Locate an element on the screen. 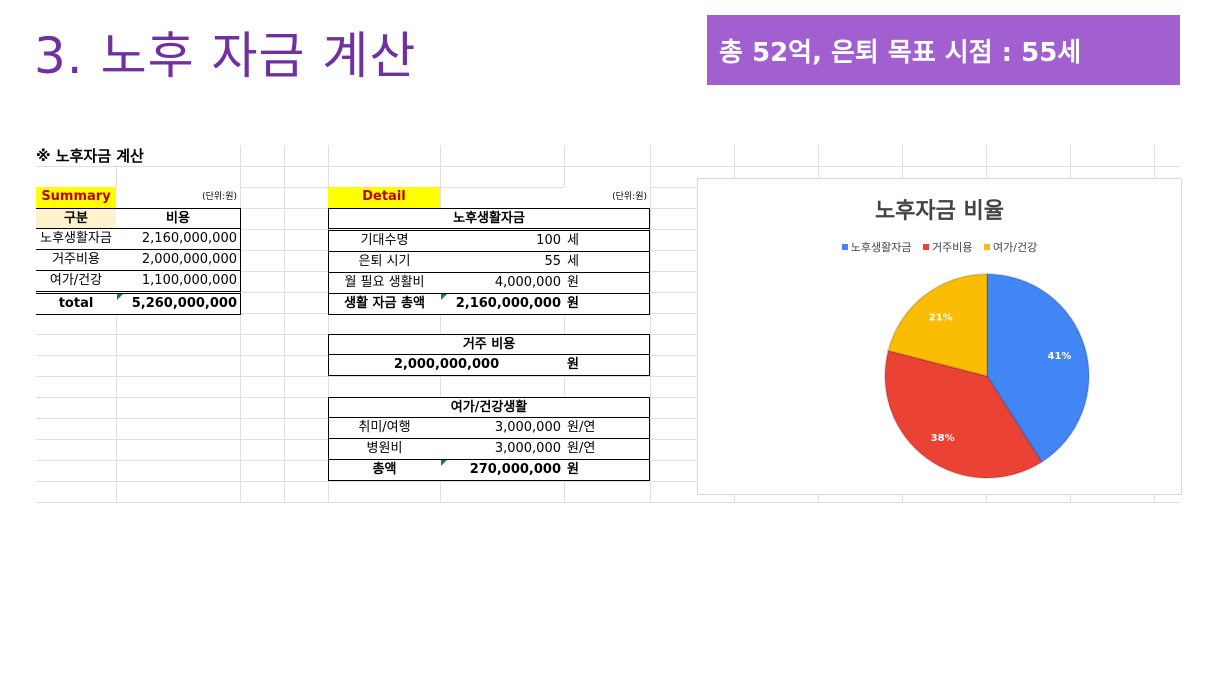 The width and height of the screenshot is (1216, 684). living-total-value: 2,160,000,000 is located at coordinates (502, 304).